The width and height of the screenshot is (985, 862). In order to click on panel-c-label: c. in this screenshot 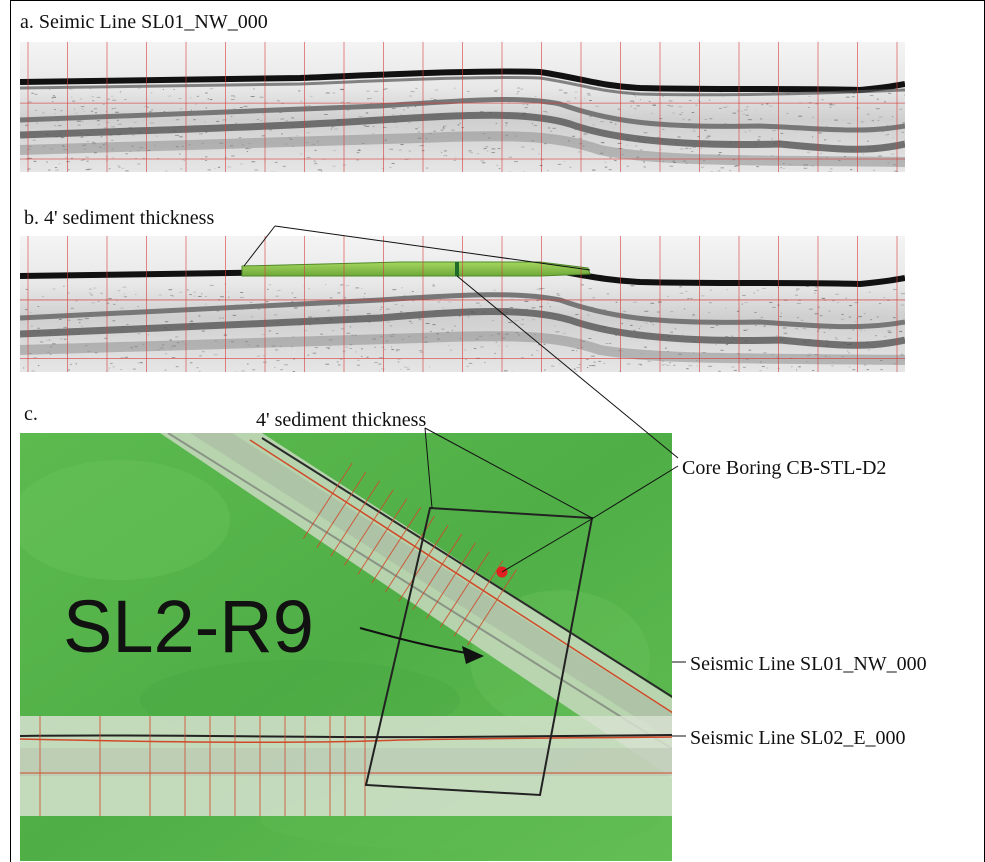, I will do `click(31, 414)`.